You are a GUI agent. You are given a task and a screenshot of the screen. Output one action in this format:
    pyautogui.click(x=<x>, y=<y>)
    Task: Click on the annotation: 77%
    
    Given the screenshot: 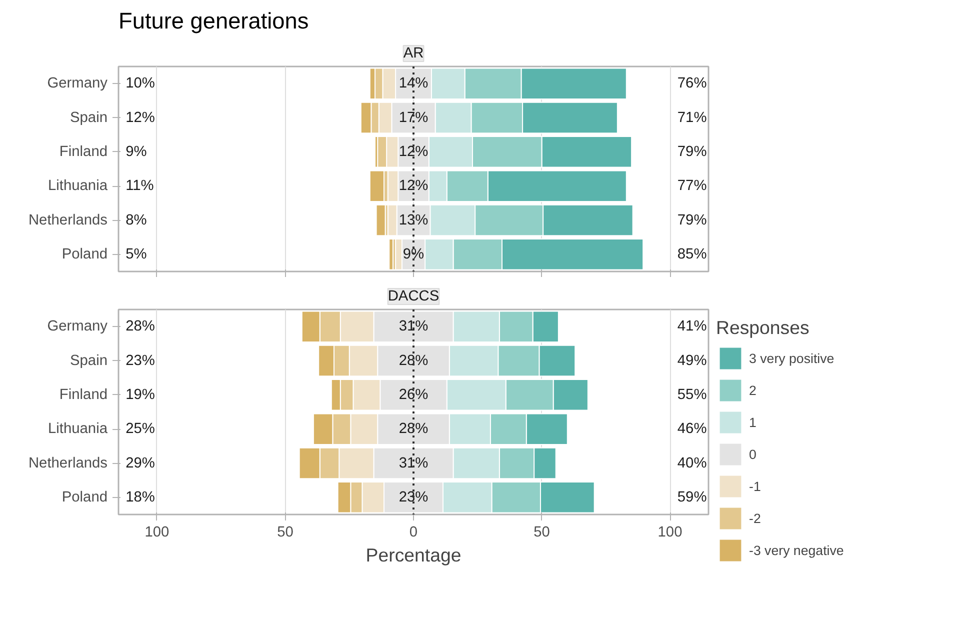 What is the action you would take?
    pyautogui.click(x=692, y=186)
    